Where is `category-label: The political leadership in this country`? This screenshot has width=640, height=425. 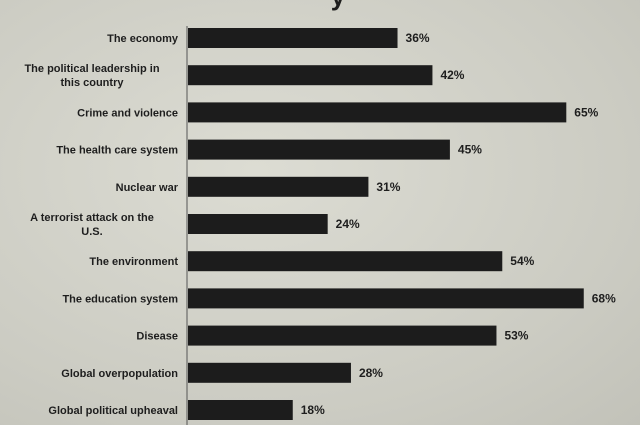
category-label: The political leadership in this country is located at coordinates (91, 76).